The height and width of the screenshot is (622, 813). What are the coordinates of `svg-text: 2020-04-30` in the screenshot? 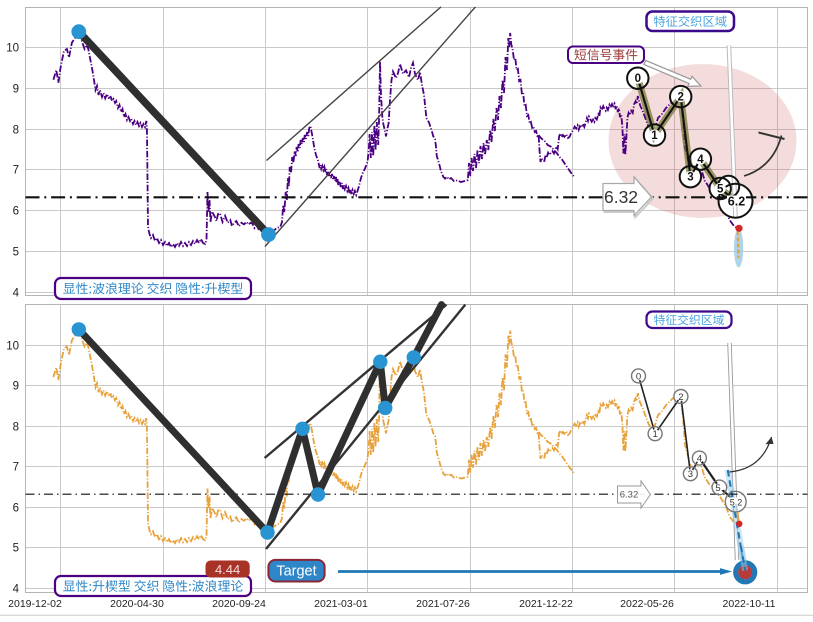 It's located at (137, 604).